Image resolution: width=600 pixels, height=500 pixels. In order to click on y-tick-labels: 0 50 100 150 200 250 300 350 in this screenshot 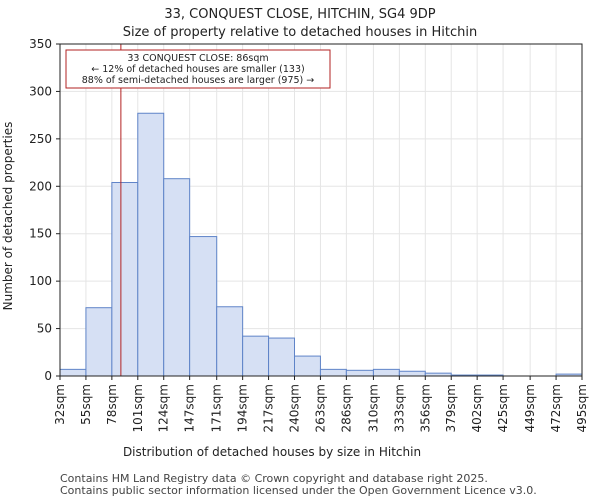, I will do `click(40, 210)`.